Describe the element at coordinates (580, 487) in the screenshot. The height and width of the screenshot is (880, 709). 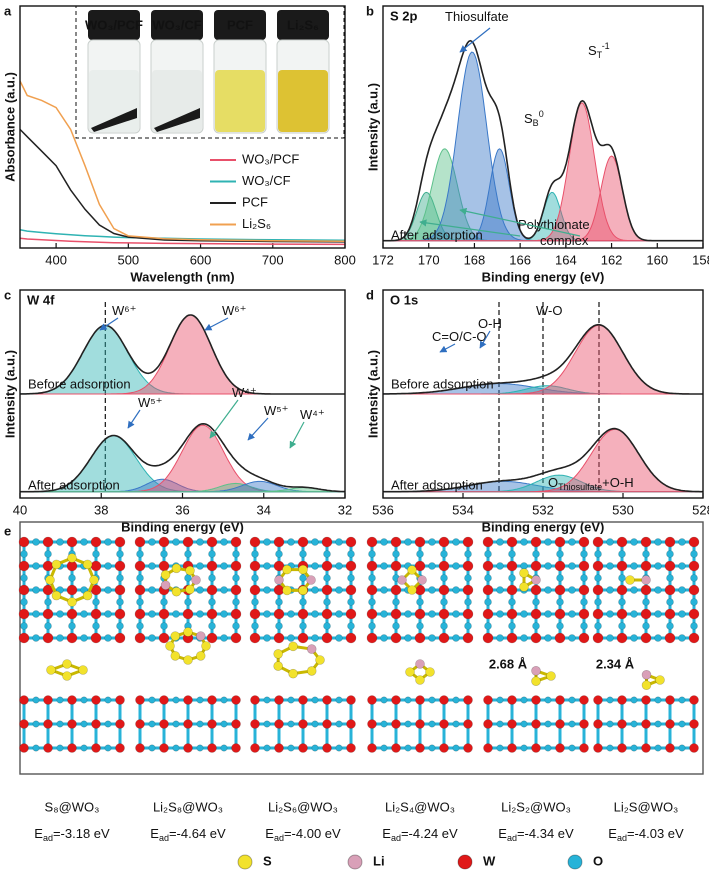
I see `text-part: Thiosulfate` at that location.